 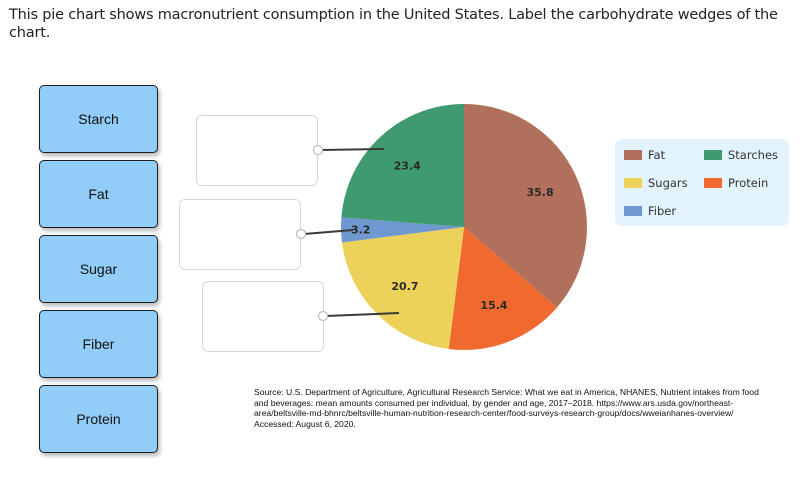 I want to click on leader-line-sugars, so click(x=362, y=314).